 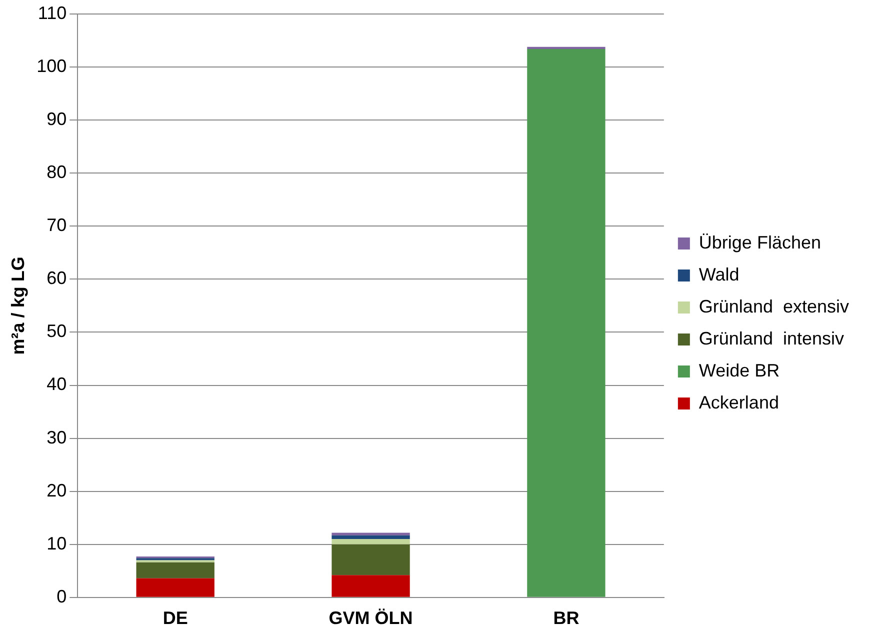 I want to click on legend-label: Ackerland, so click(x=738, y=402).